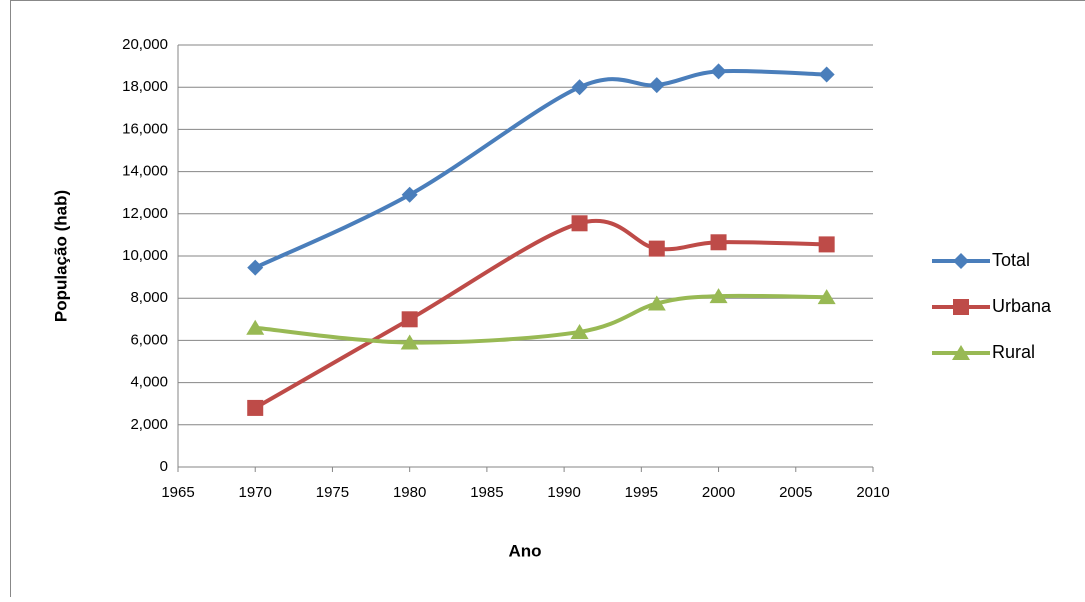 This screenshot has width=1085, height=602. What do you see at coordinates (1022, 306) in the screenshot?
I see `legend-label: Urbana` at bounding box center [1022, 306].